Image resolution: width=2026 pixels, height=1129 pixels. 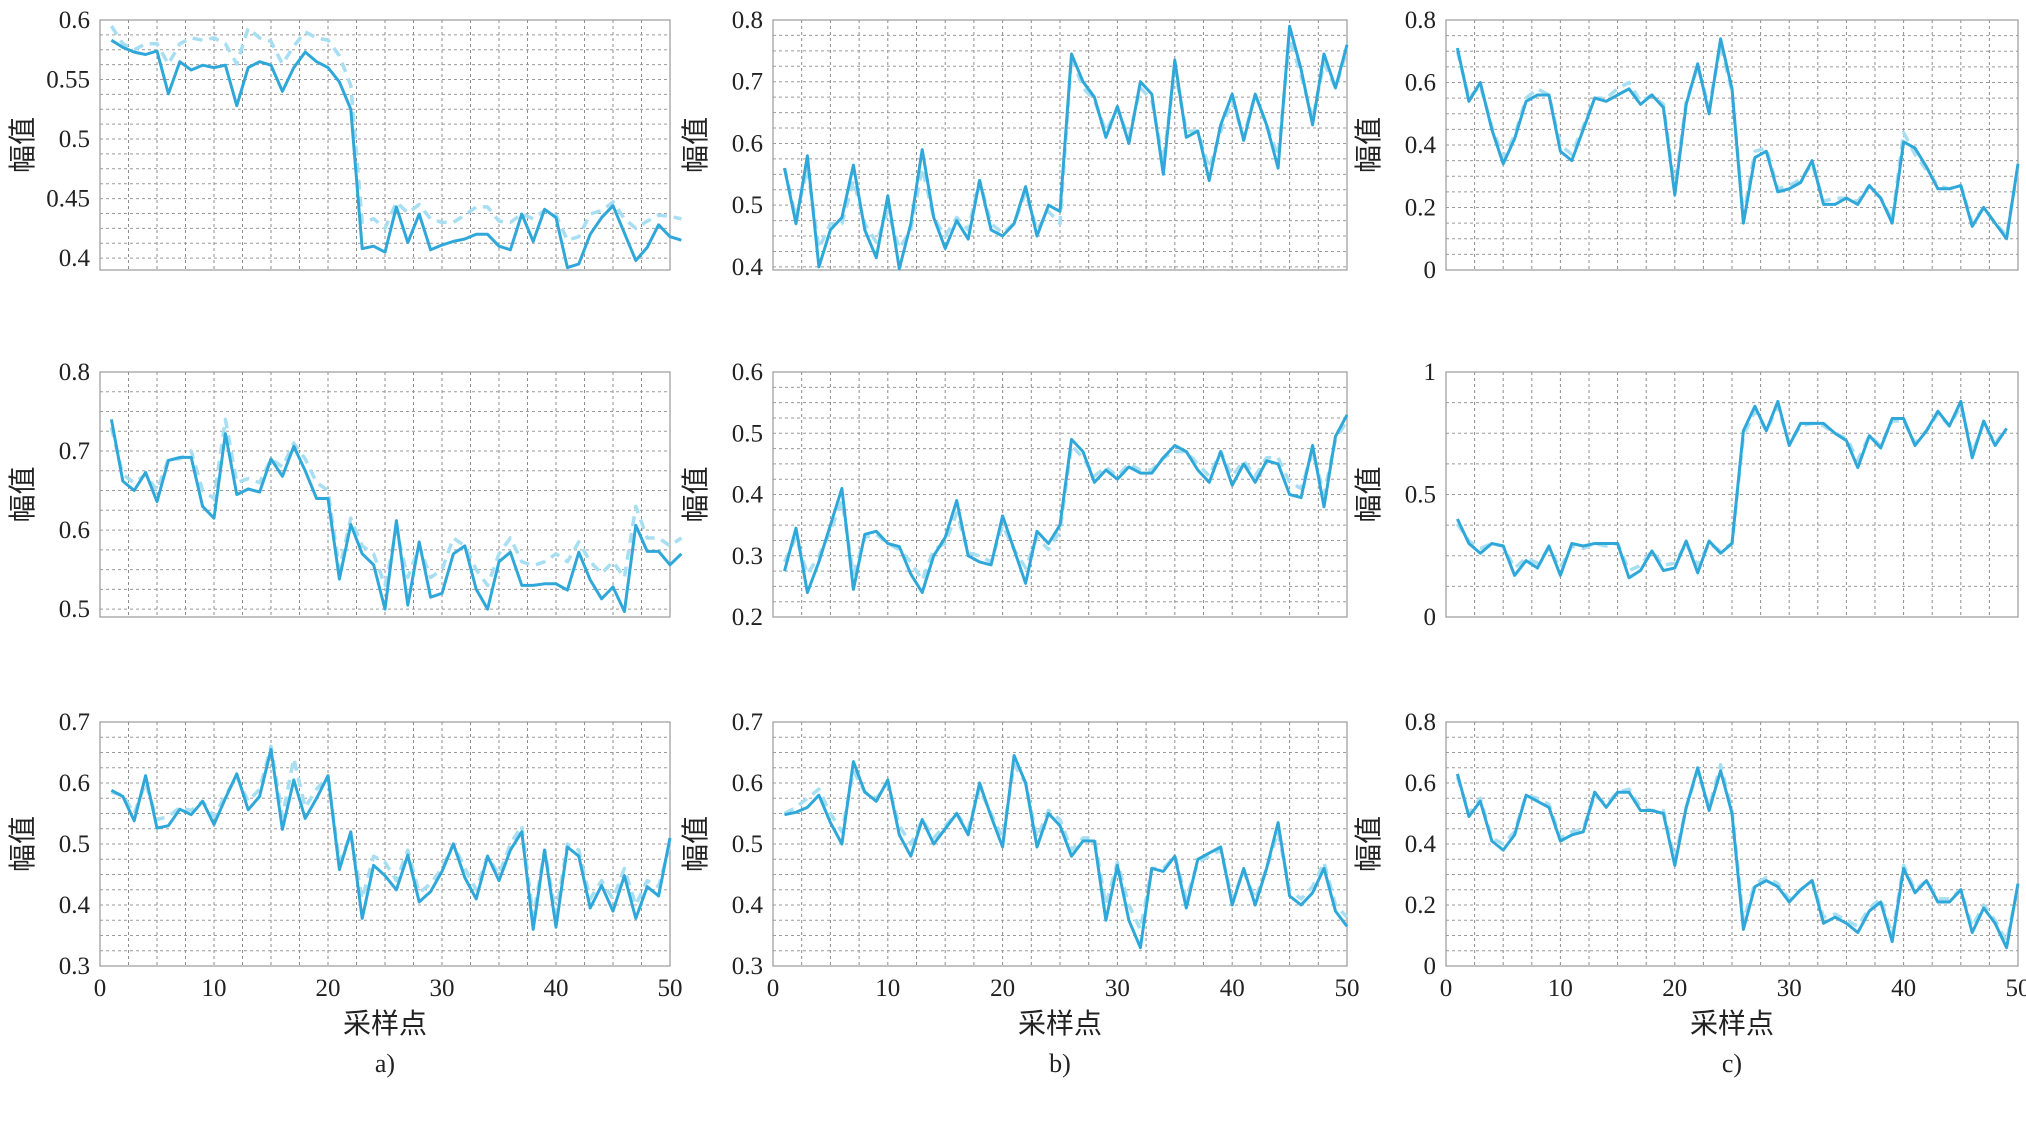 What do you see at coordinates (1060, 1063) in the screenshot?
I see `panel-label: b)` at bounding box center [1060, 1063].